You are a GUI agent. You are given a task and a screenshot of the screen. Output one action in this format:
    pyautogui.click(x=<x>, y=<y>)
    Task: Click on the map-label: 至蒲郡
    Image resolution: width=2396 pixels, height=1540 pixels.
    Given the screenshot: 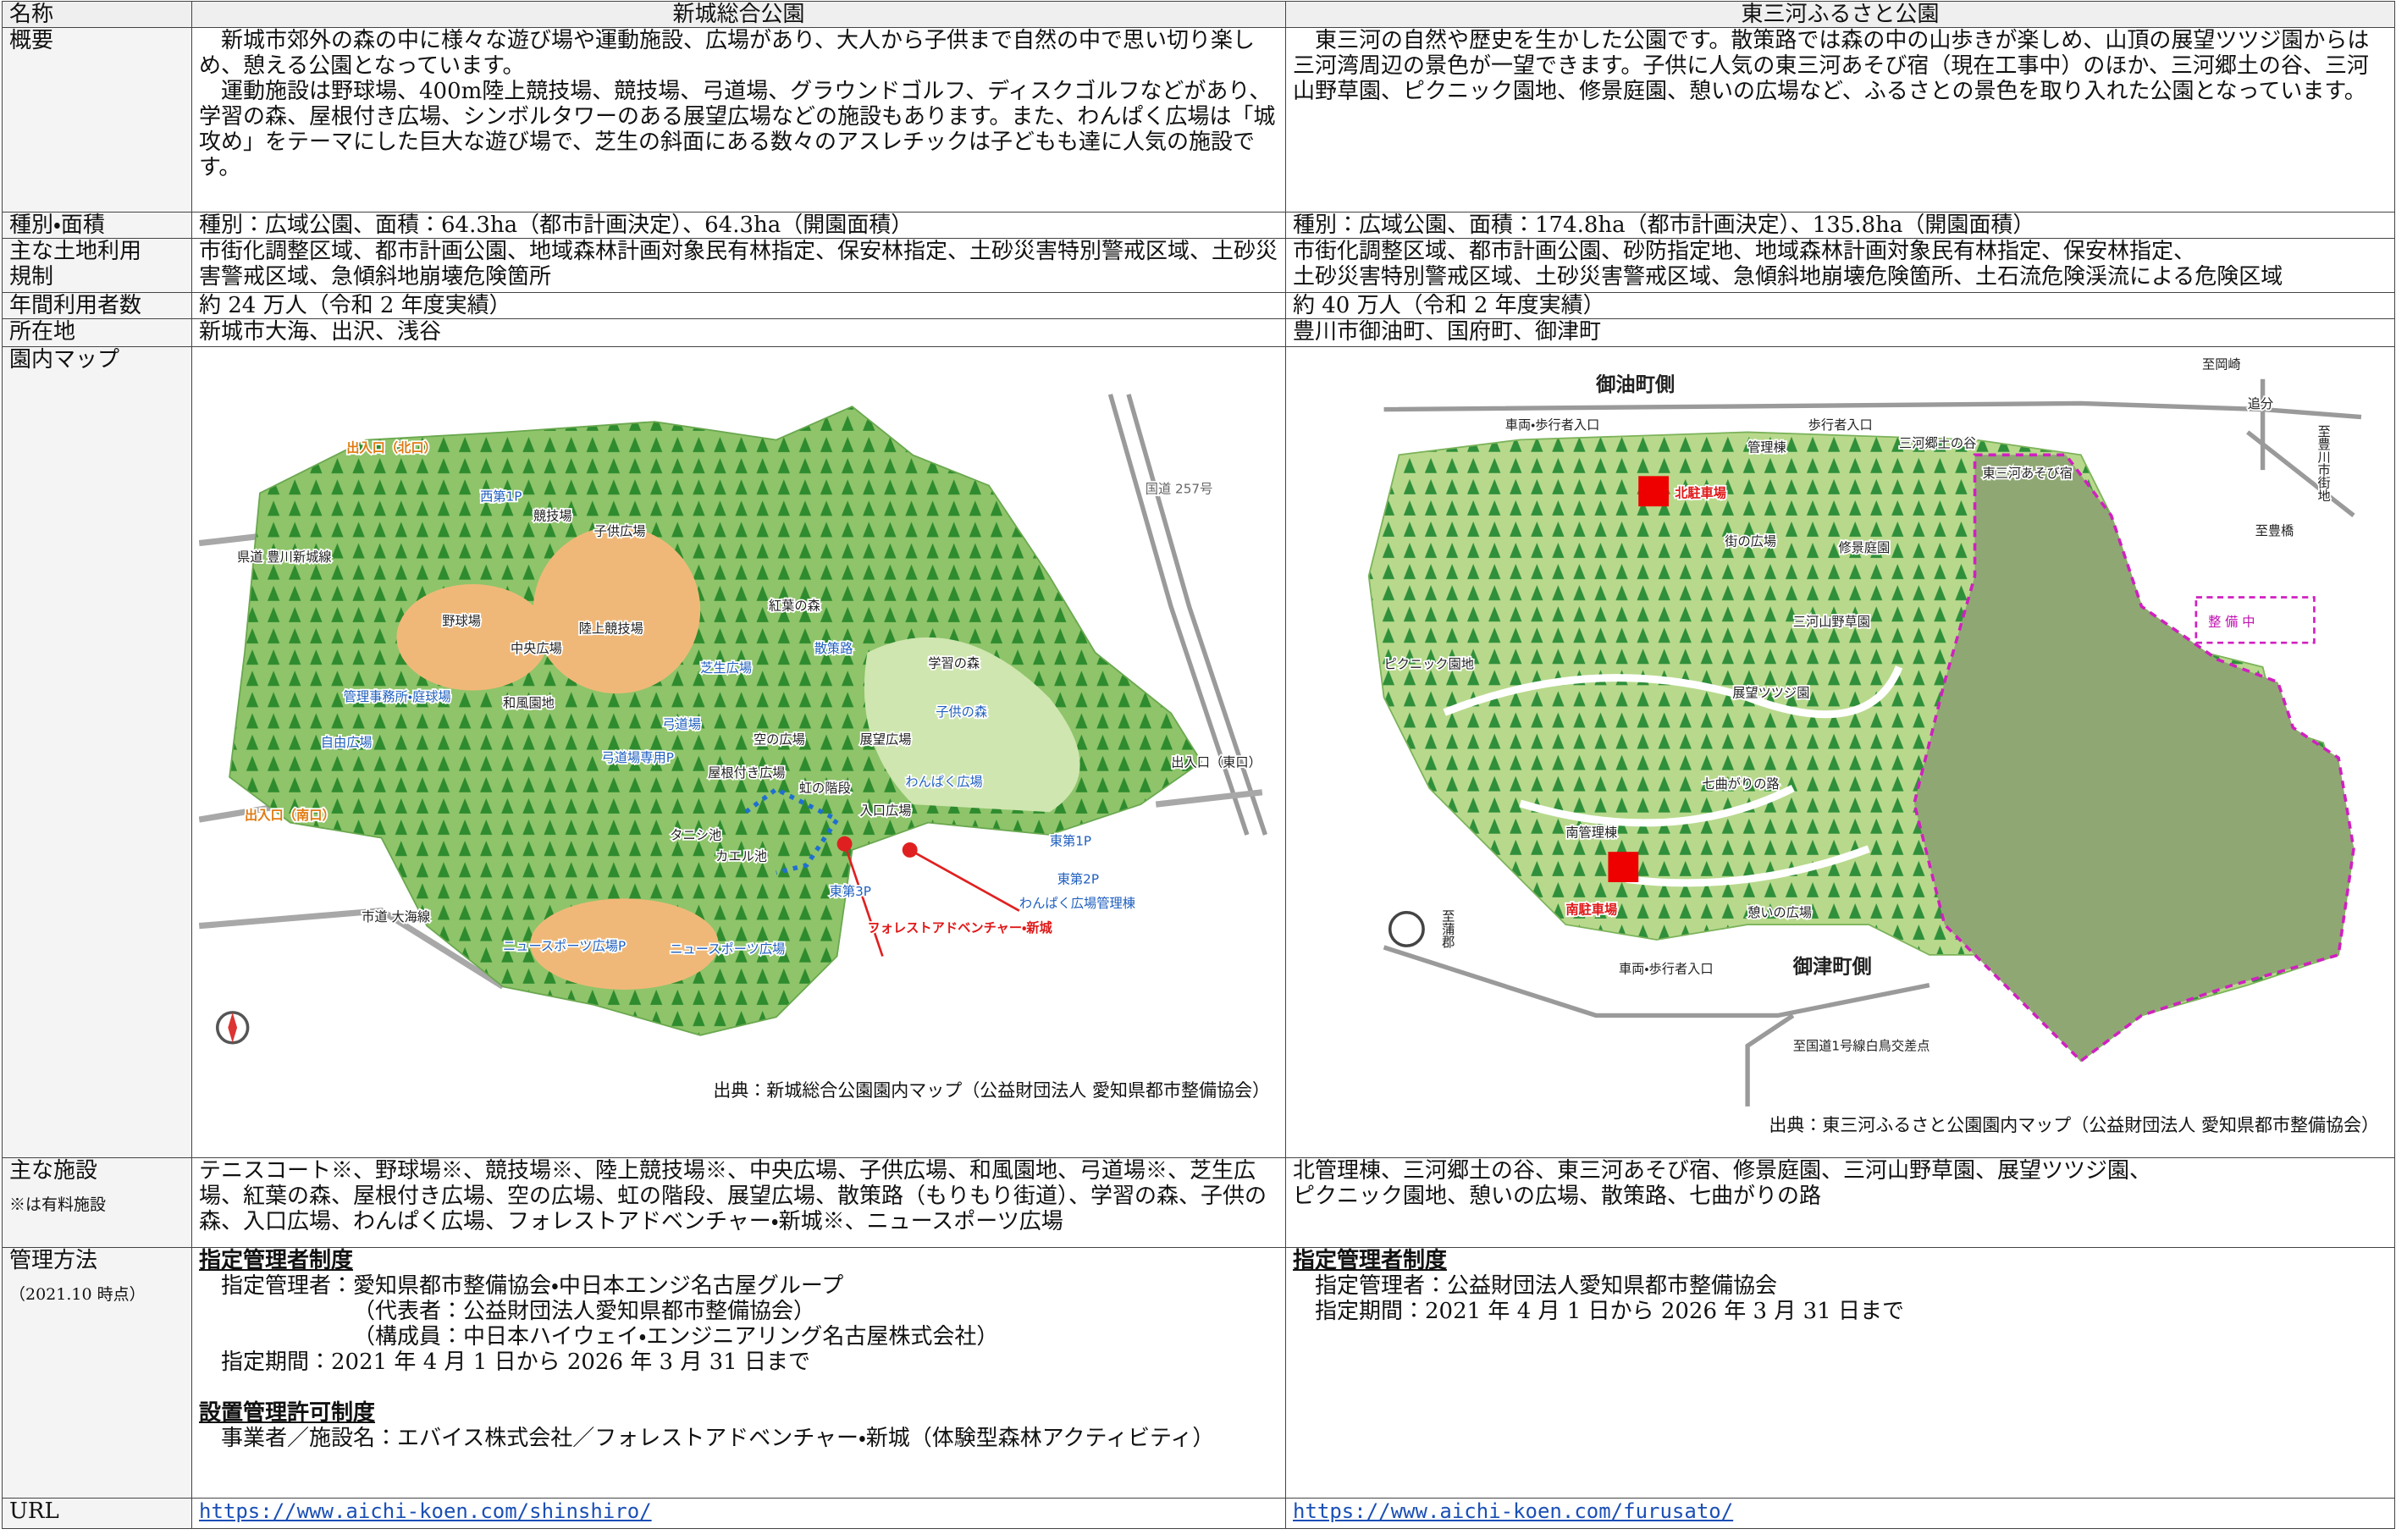 What is the action you would take?
    pyautogui.click(x=1447, y=928)
    